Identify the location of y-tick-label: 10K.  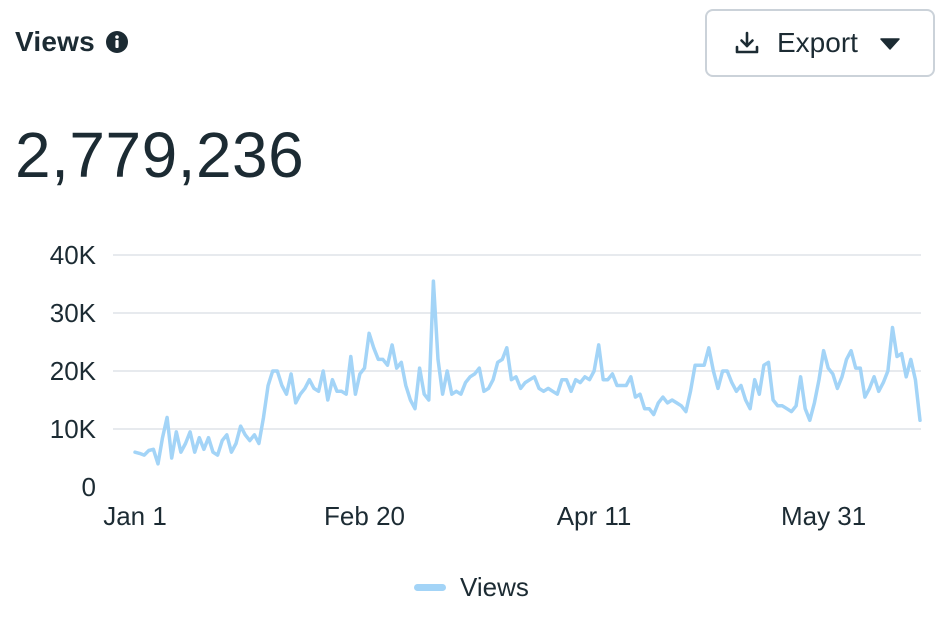
(73, 429).